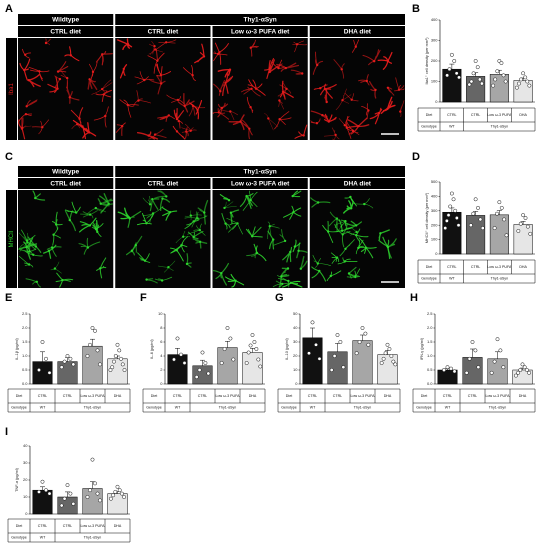  I want to click on y-tick-label: 2.5, so click(25, 313).